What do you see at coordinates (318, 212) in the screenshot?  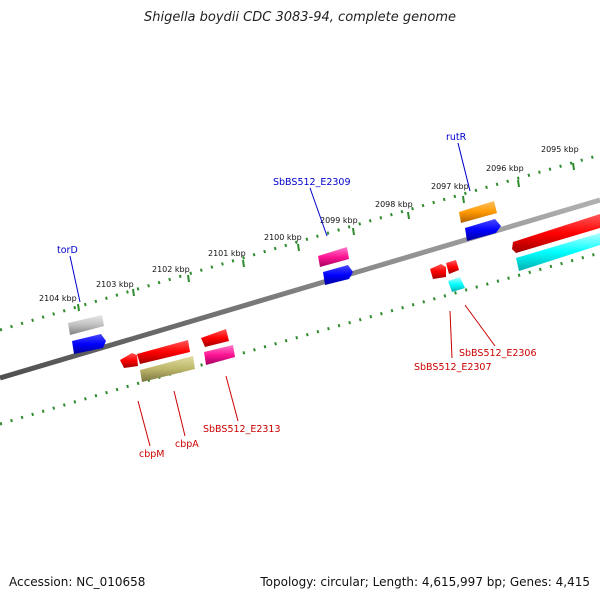 I see `SbBS512_E2309-leader` at bounding box center [318, 212].